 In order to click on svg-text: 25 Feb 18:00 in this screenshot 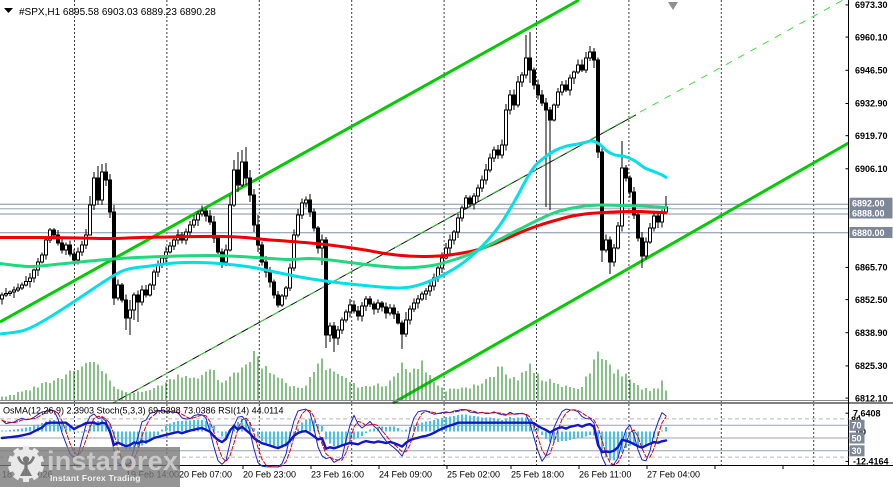, I will do `click(537, 475)`.